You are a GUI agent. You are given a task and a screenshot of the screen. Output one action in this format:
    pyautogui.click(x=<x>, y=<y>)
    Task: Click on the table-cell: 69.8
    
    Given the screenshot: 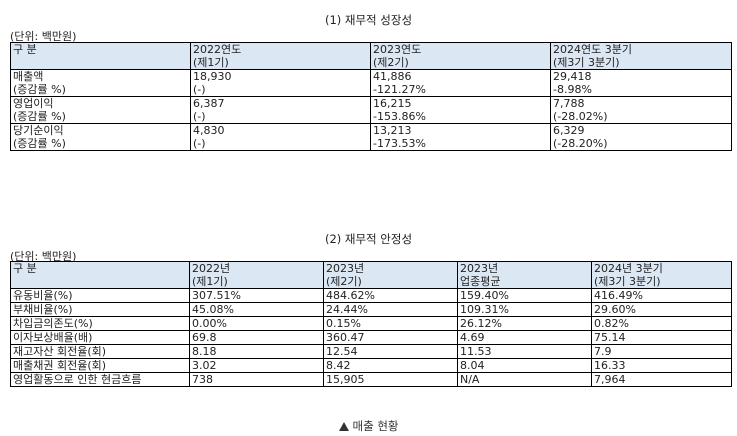 What is the action you would take?
    pyautogui.click(x=256, y=337)
    